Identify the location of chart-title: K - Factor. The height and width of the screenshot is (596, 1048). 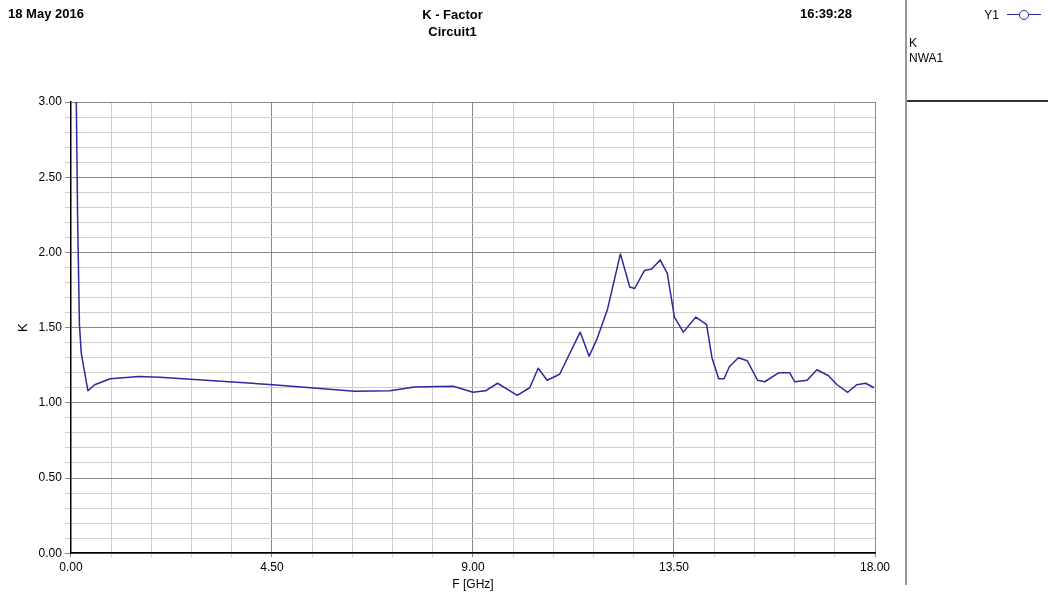
(452, 14).